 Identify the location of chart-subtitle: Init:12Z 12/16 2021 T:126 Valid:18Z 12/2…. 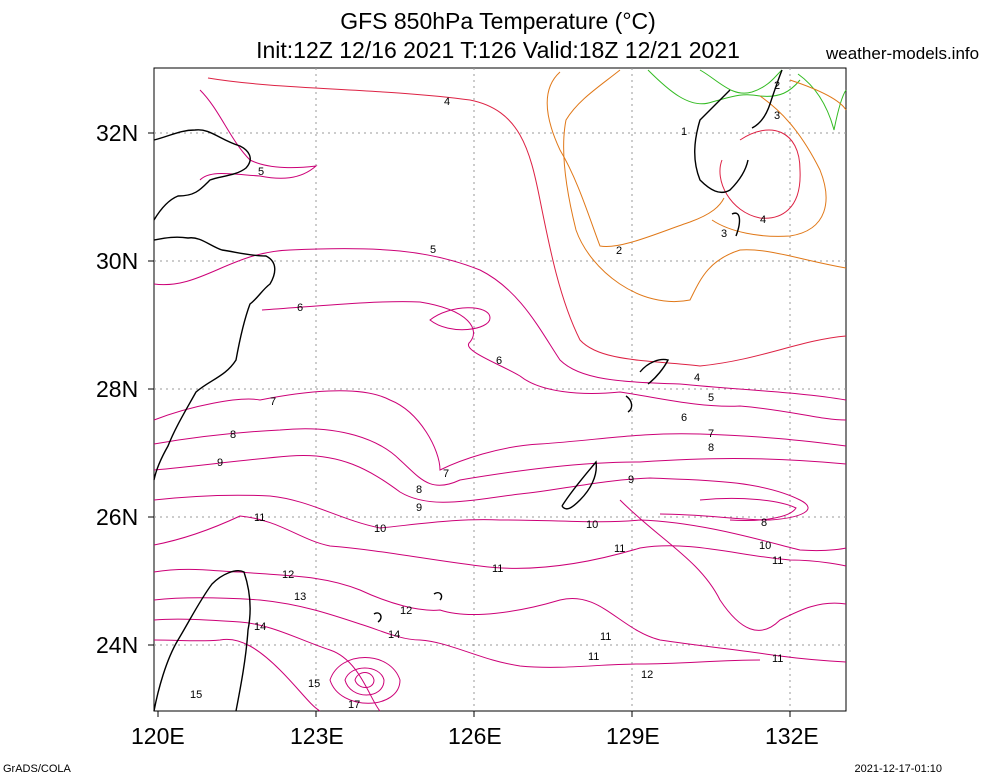
(498, 50).